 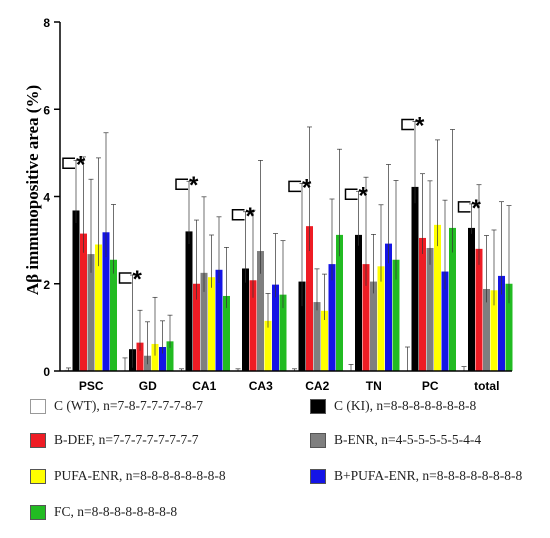 I want to click on legend-item-fc: FC, n=8-8-8-8-8-8-8-8, so click(x=103, y=512).